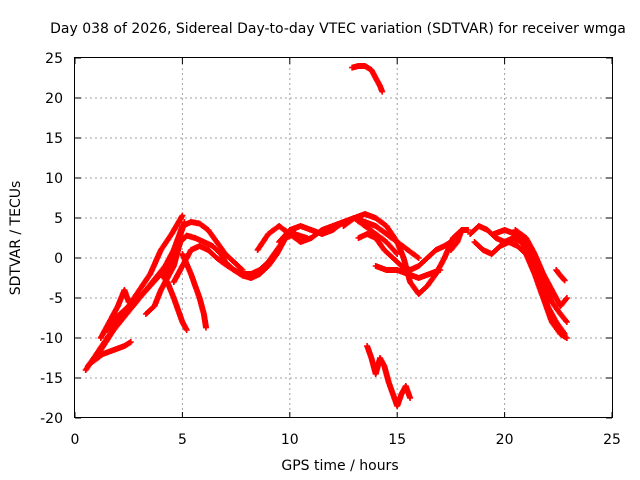 This screenshot has height=480, width=640. I want to click on y-tick-label: -10, so click(51, 339).